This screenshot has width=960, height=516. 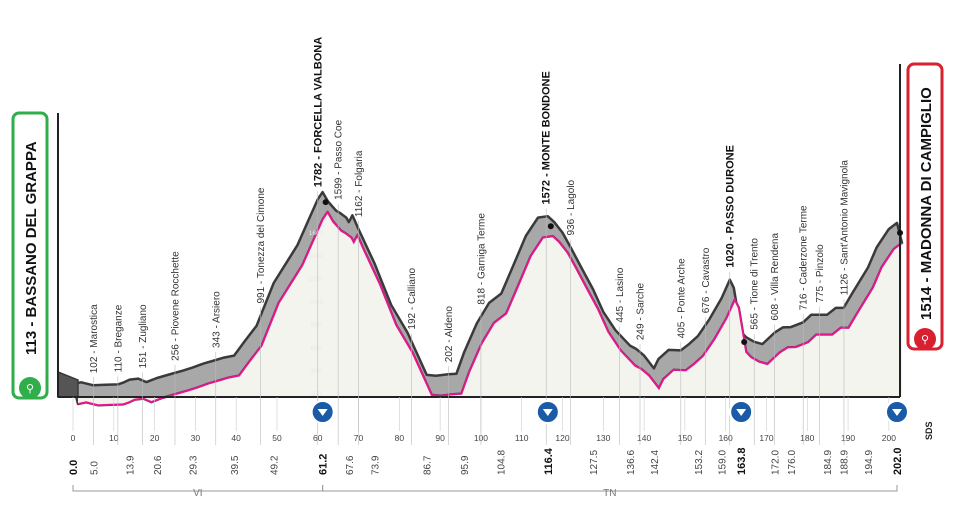 What do you see at coordinates (440, 438) in the screenshot?
I see `x-tick-label: 90` at bounding box center [440, 438].